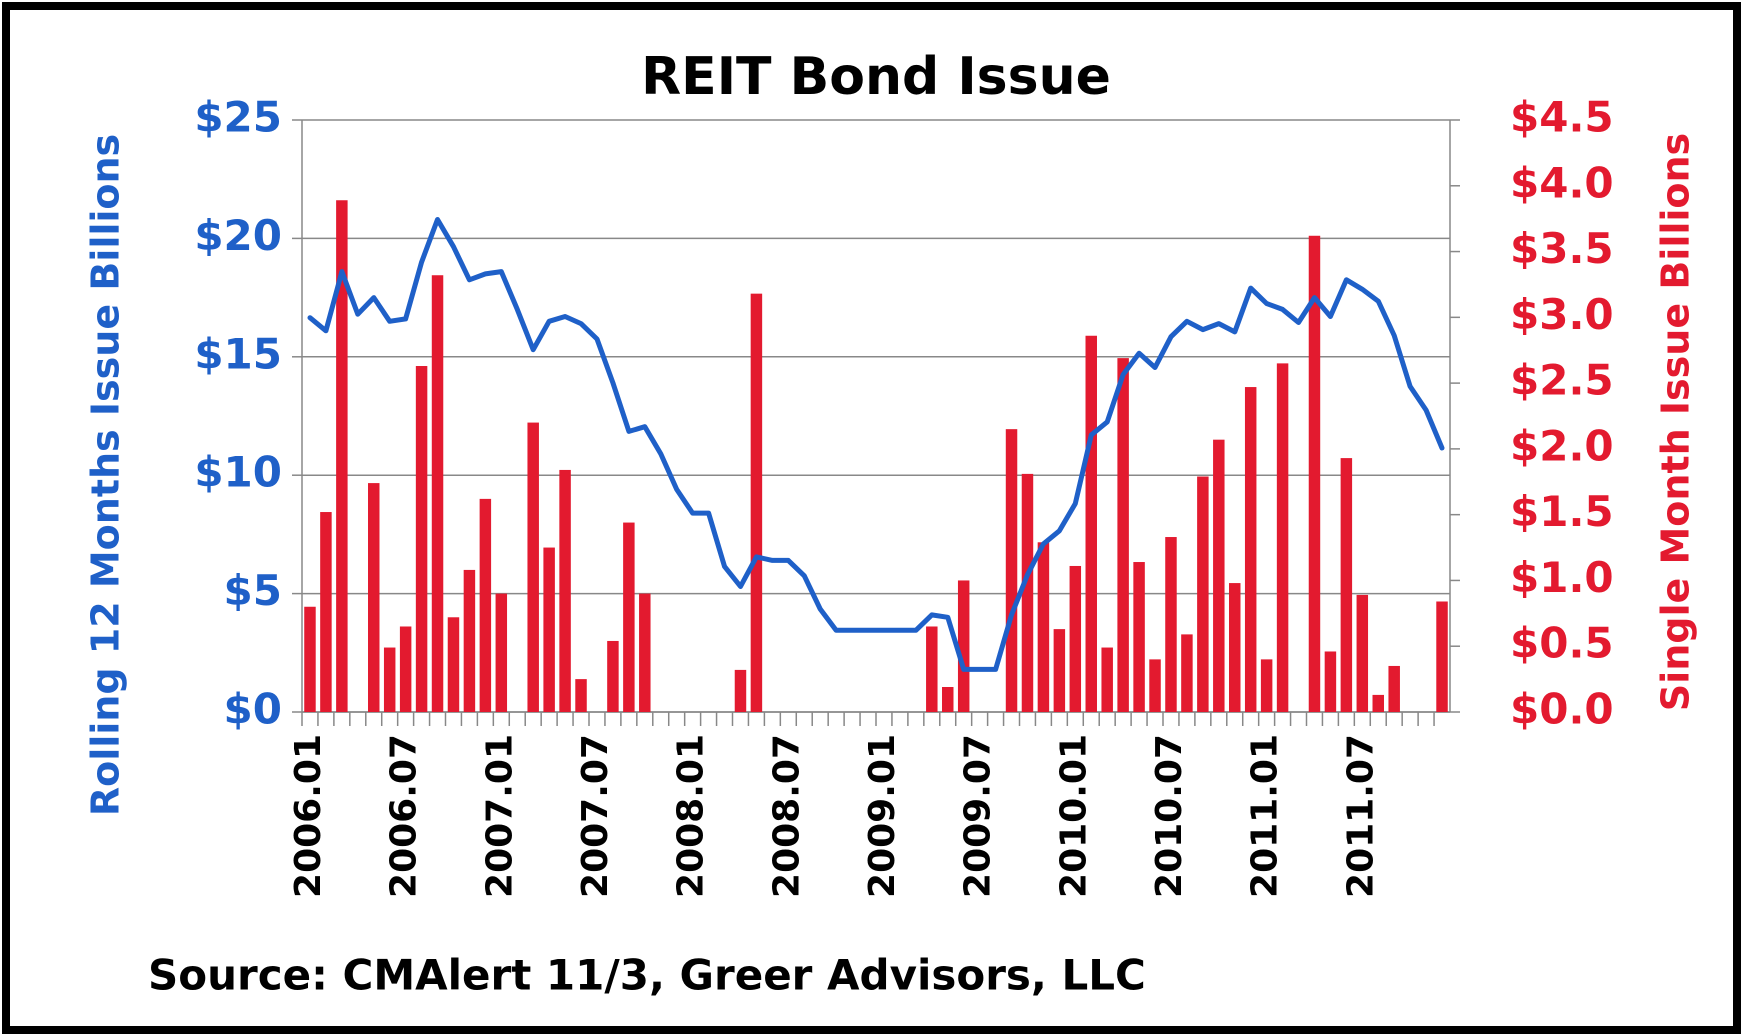 The width and height of the screenshot is (1743, 1036). Describe the element at coordinates (253, 709) in the screenshot. I see `y-tick-label: $0` at that location.